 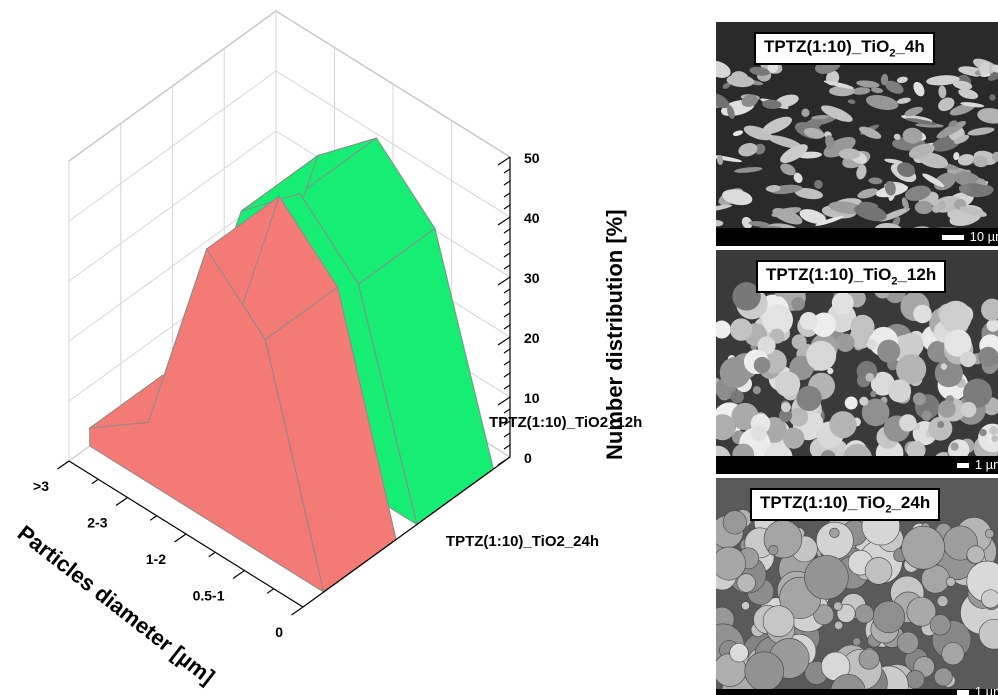 I want to click on sem-label-4h: TPTZ(1:10)_TiO2_4h, so click(x=844, y=49).